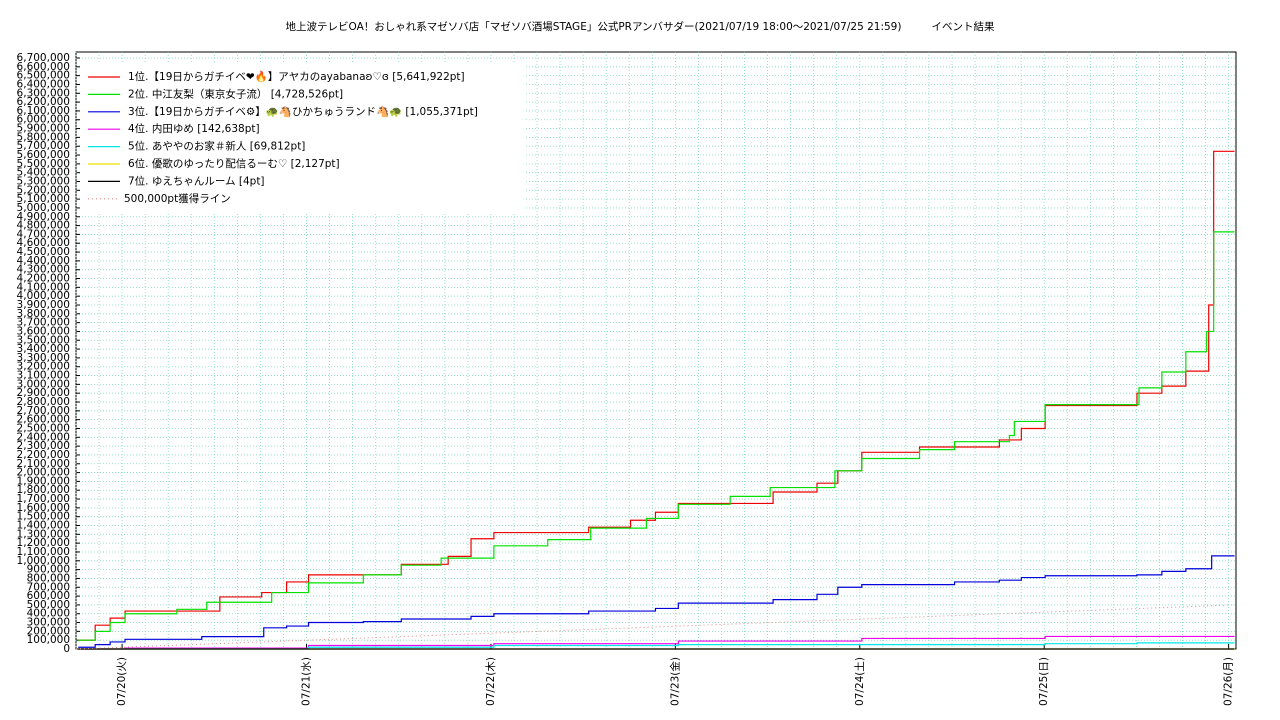 The image size is (1280, 720). I want to click on y-tick-label: 6,400,000, so click(43, 84).